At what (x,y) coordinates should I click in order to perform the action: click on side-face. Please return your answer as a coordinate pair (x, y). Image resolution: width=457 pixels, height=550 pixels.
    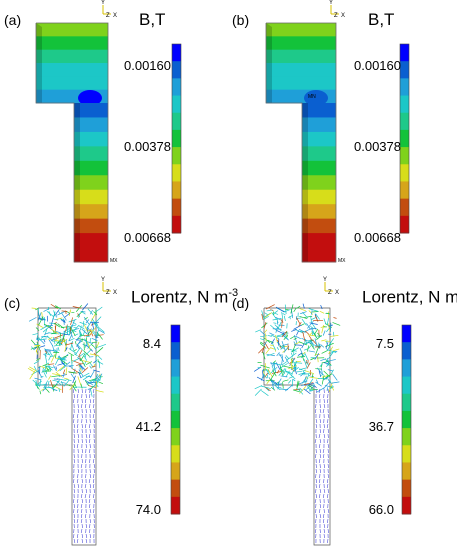
    Looking at the image, I should click on (305, 182).